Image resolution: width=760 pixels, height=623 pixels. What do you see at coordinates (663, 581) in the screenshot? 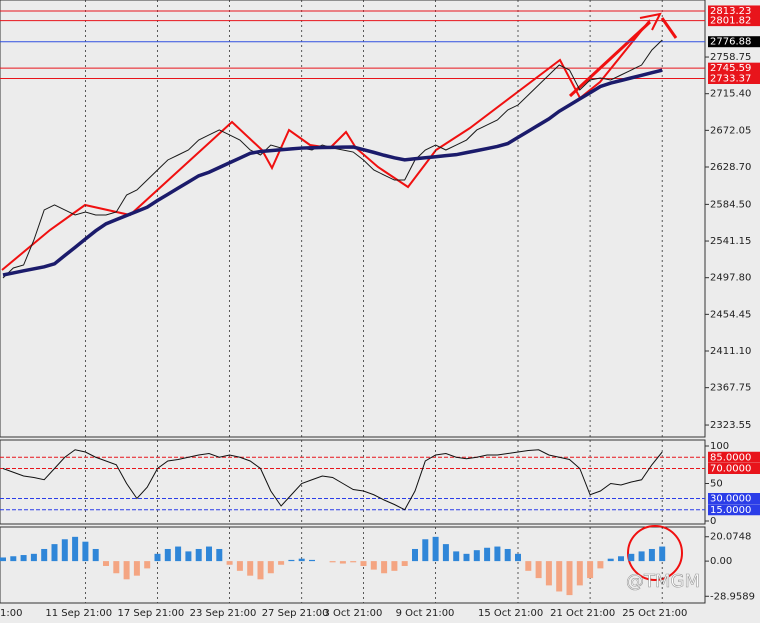
I see `watermark: @TMGM` at bounding box center [663, 581].